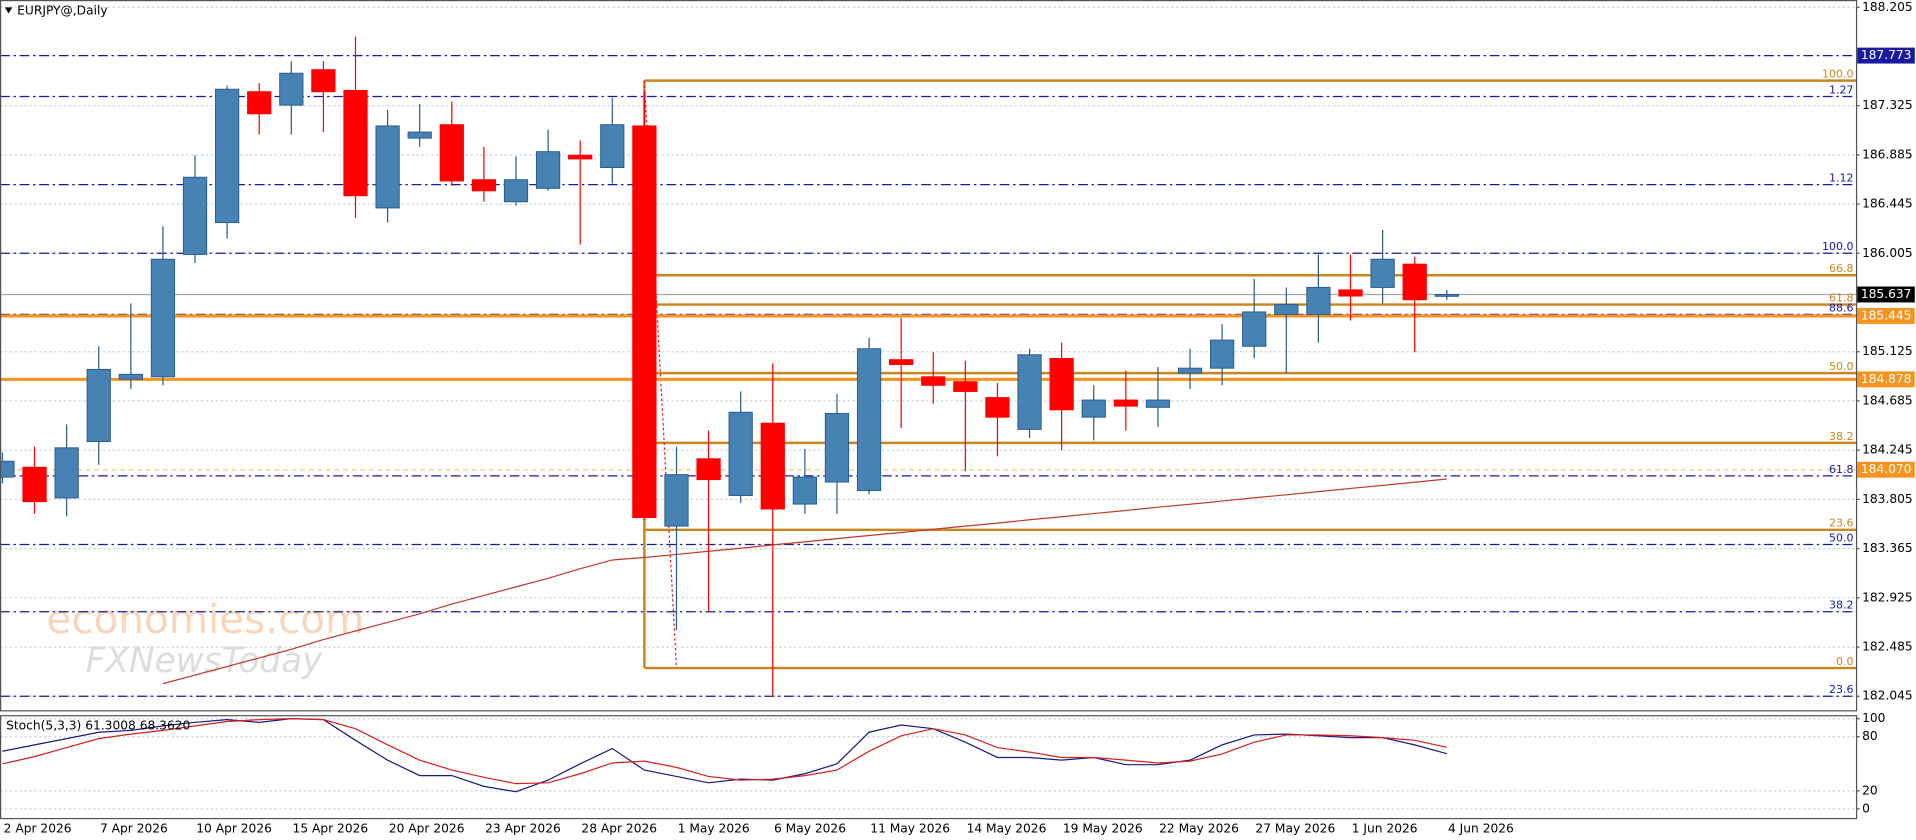 This screenshot has width=1916, height=840. What do you see at coordinates (331, 828) in the screenshot?
I see `x-tick-label: 15 Apr 2026` at bounding box center [331, 828].